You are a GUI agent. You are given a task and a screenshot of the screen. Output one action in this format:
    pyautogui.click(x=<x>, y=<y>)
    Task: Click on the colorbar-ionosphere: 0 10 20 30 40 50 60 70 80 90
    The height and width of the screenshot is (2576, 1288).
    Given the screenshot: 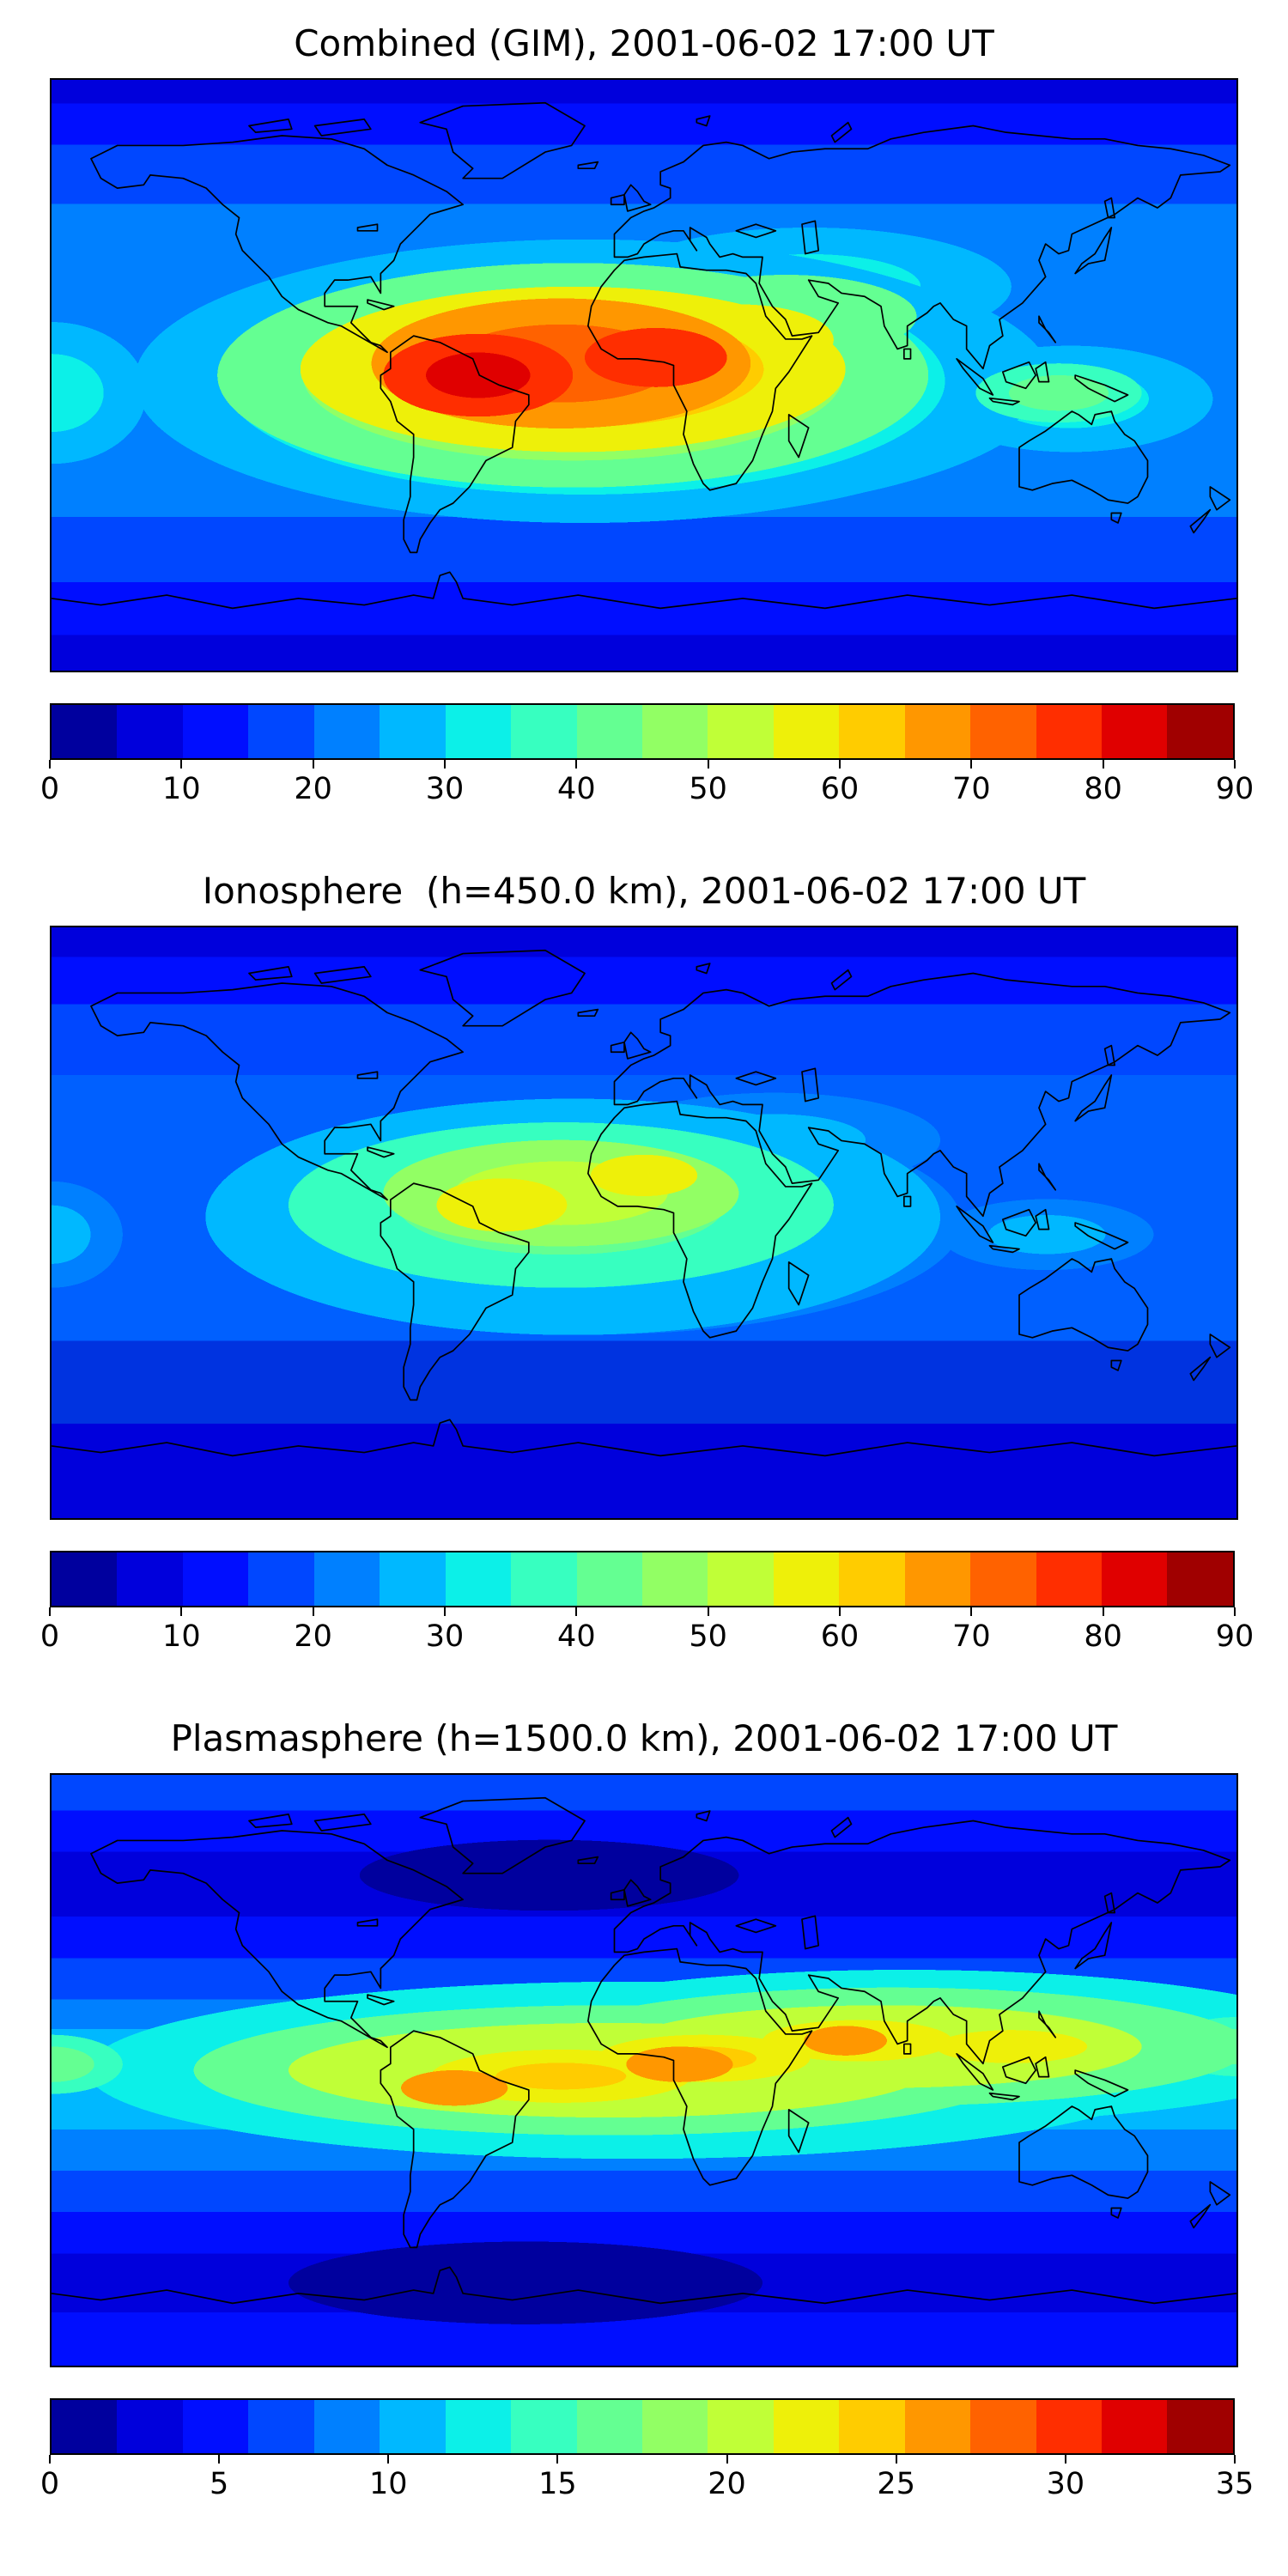 What is the action you would take?
    pyautogui.click(x=647, y=1606)
    